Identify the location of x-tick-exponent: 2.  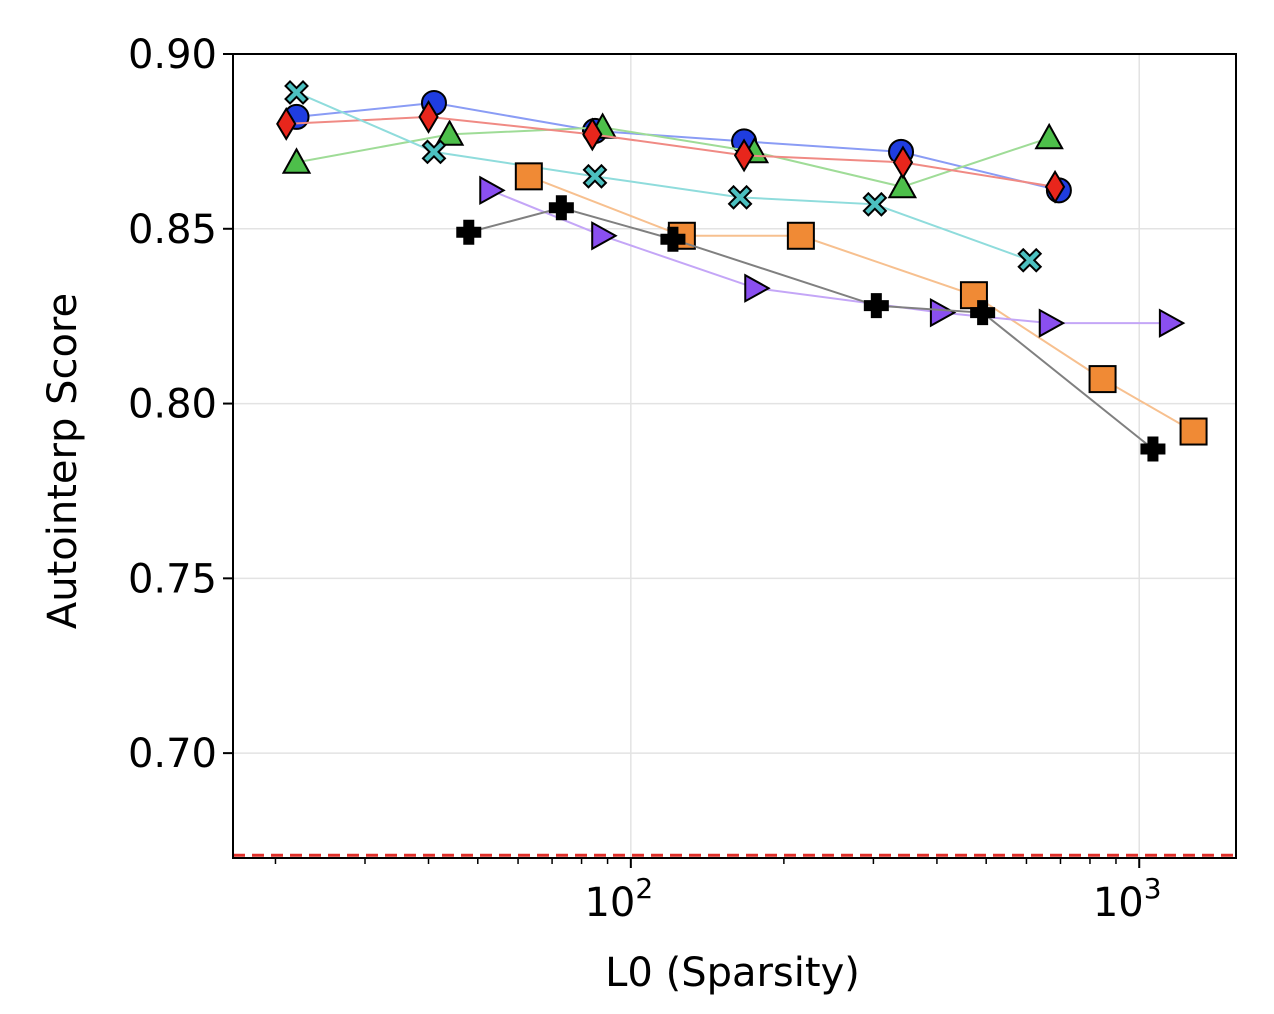
(644, 888).